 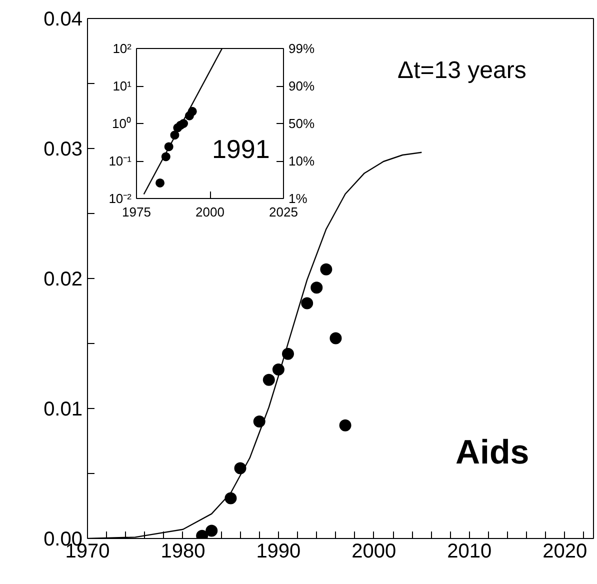 I want to click on annotation: Δt=13 years, so click(x=462, y=70).